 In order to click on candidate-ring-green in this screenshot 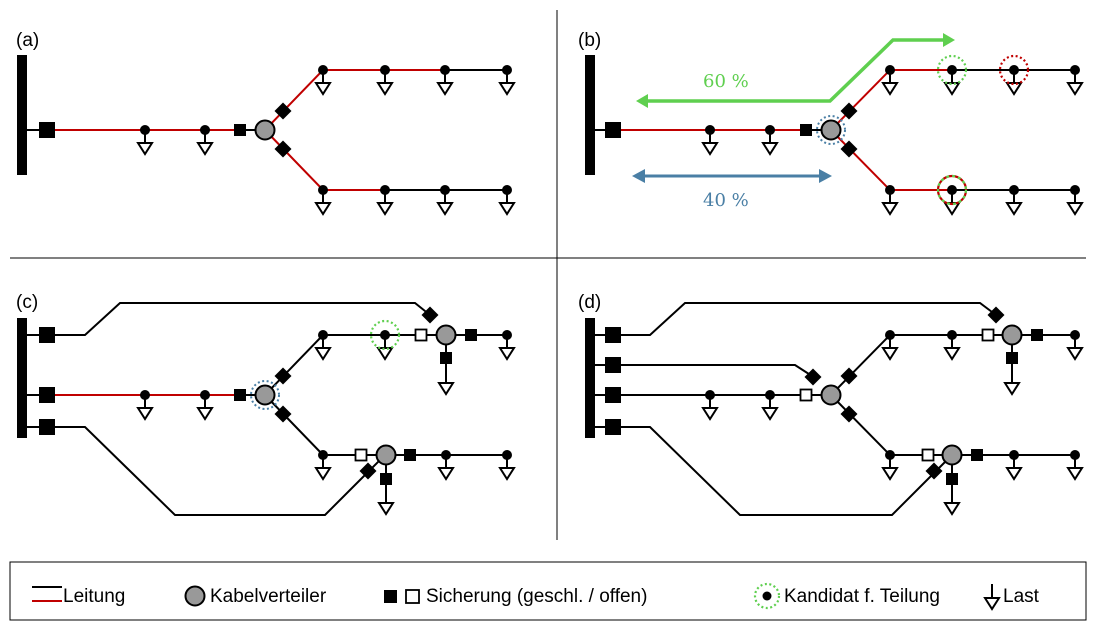, I will do `click(952, 70)`.